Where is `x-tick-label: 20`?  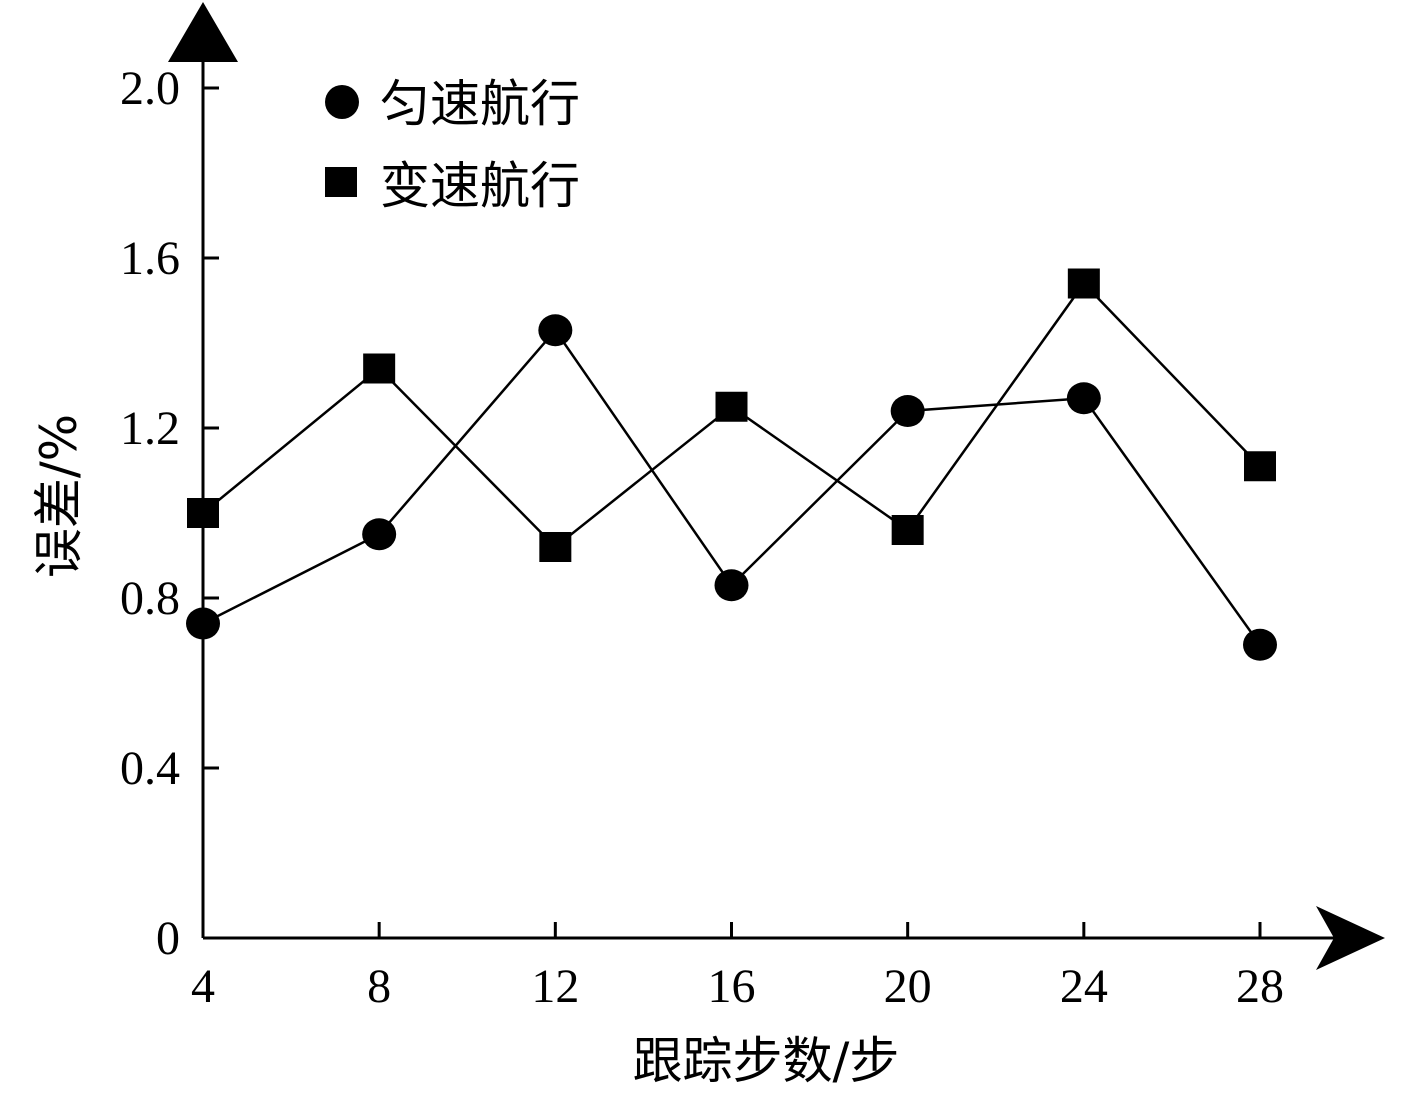 x-tick-label: 20 is located at coordinates (908, 986).